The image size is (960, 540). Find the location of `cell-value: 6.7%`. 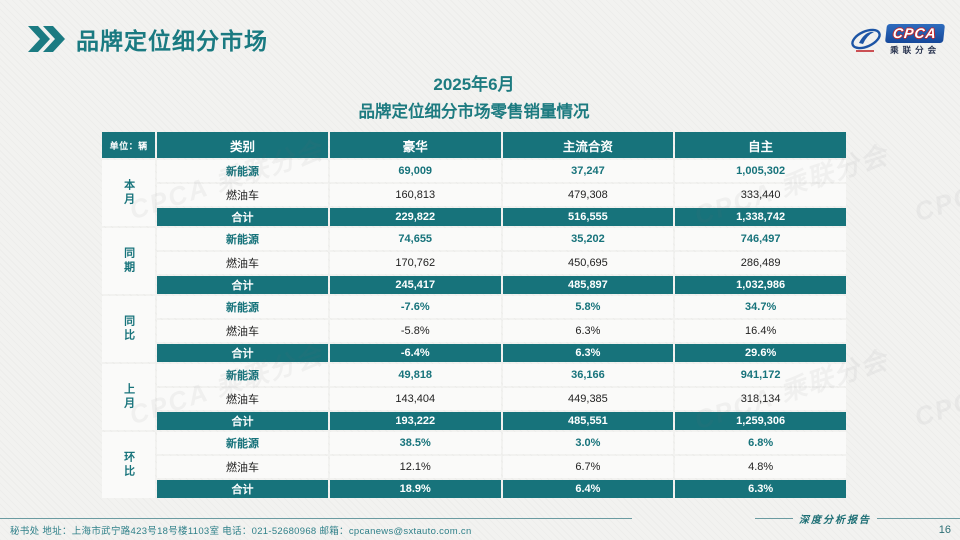

cell-value: 6.7% is located at coordinates (588, 467).